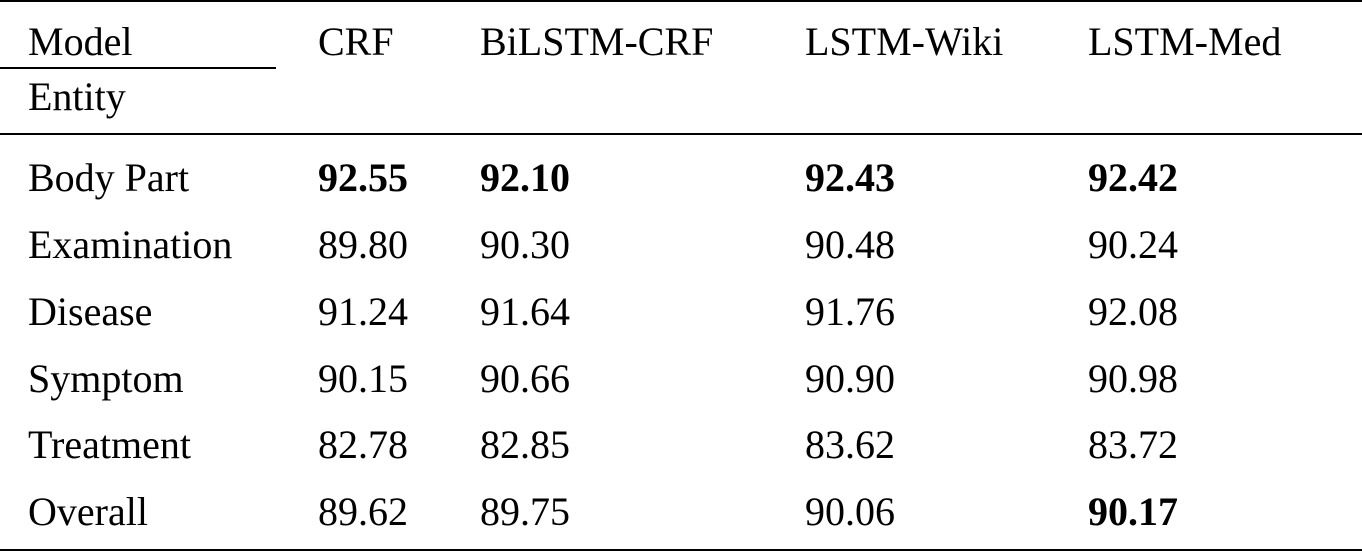 Image resolution: width=1362 pixels, height=555 pixels. Describe the element at coordinates (88, 511) in the screenshot. I see `row-label: Overall` at that location.